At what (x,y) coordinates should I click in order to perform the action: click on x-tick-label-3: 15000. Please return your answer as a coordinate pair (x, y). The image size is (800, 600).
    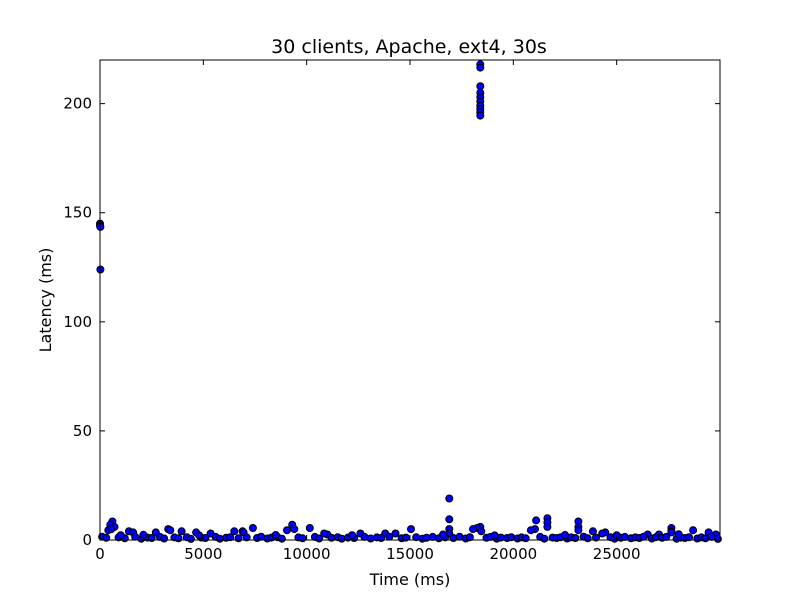
    Looking at the image, I should click on (410, 554).